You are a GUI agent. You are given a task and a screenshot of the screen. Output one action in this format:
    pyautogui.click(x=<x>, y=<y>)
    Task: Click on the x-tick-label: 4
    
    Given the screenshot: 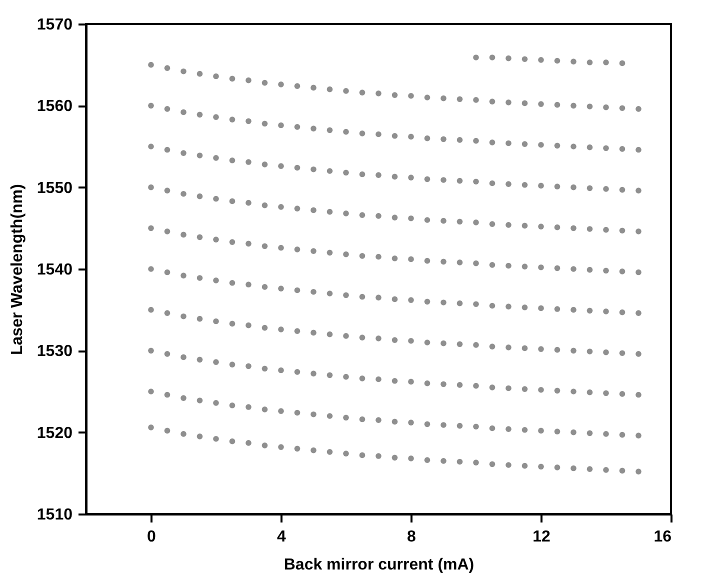 What is the action you would take?
    pyautogui.click(x=281, y=537)
    